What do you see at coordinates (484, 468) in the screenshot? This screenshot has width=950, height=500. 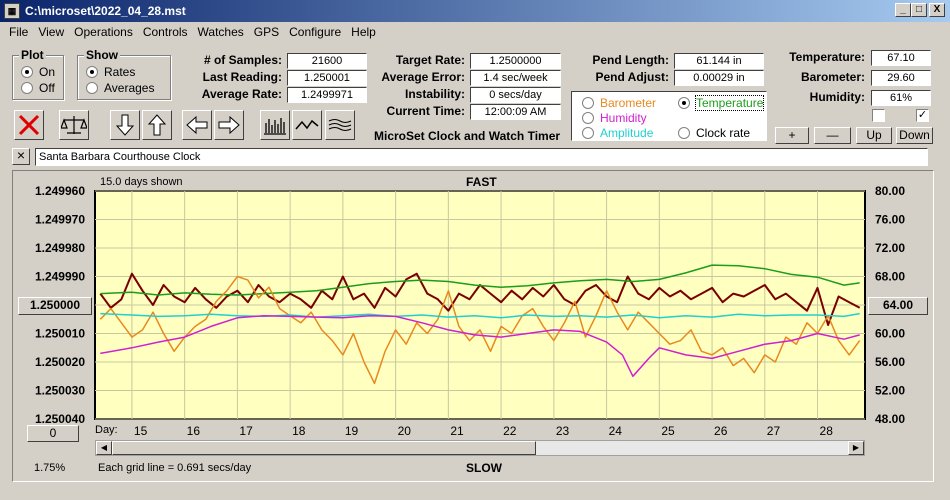 I see `slow-label: SLOW` at bounding box center [484, 468].